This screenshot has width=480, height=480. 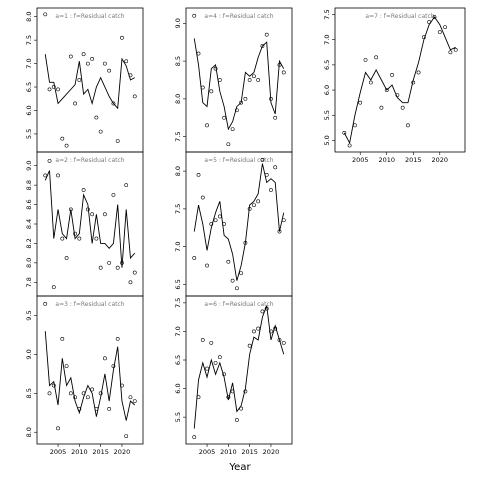 What do you see at coordinates (249, 452) in the screenshot?
I see `x-tick-label: 2015` at bounding box center [249, 452].